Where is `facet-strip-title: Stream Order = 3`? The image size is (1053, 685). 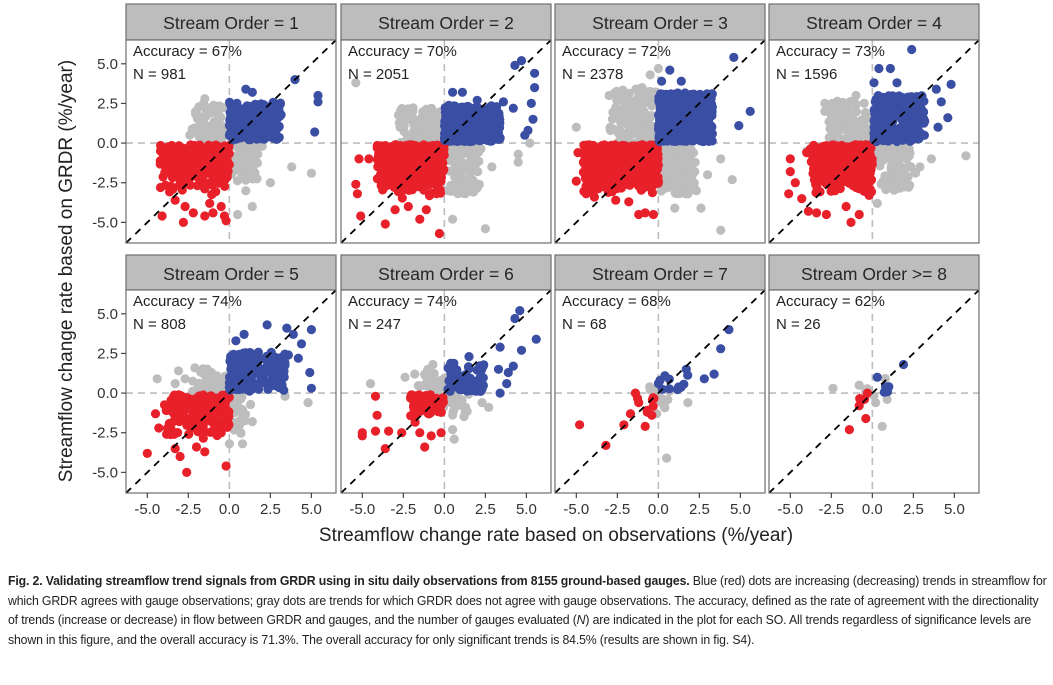 facet-strip-title: Stream Order = 3 is located at coordinates (660, 23).